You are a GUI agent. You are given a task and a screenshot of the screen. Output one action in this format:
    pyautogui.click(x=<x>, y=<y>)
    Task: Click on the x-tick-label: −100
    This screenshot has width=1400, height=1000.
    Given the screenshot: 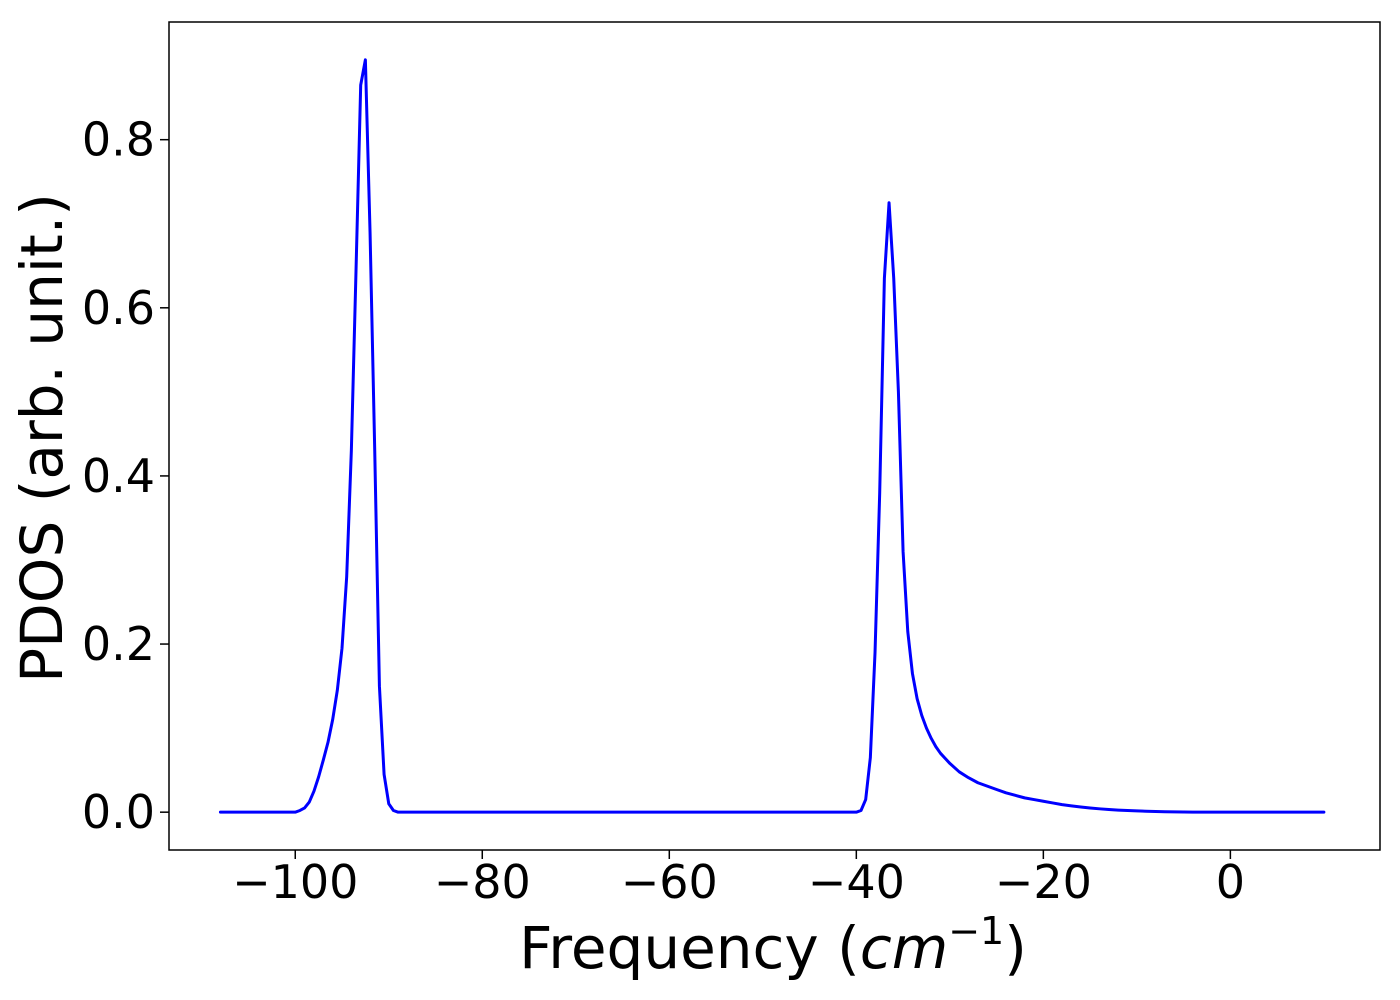 What is the action you would take?
    pyautogui.click(x=295, y=882)
    